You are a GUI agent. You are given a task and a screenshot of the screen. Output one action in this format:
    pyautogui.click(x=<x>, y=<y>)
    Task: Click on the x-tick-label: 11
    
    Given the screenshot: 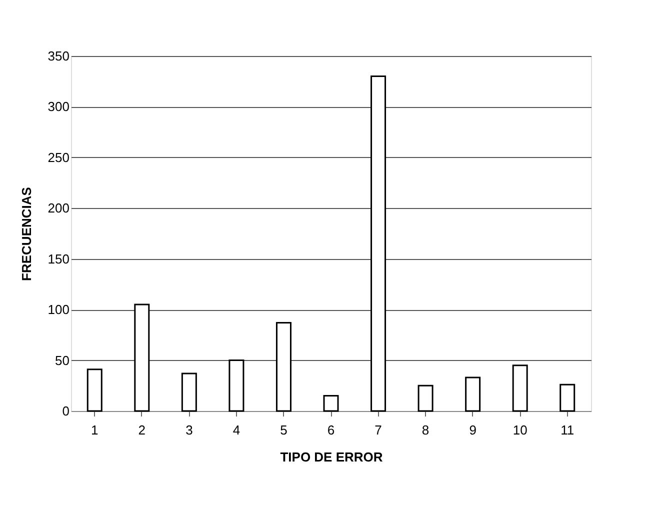 What is the action you would take?
    pyautogui.click(x=567, y=430)
    